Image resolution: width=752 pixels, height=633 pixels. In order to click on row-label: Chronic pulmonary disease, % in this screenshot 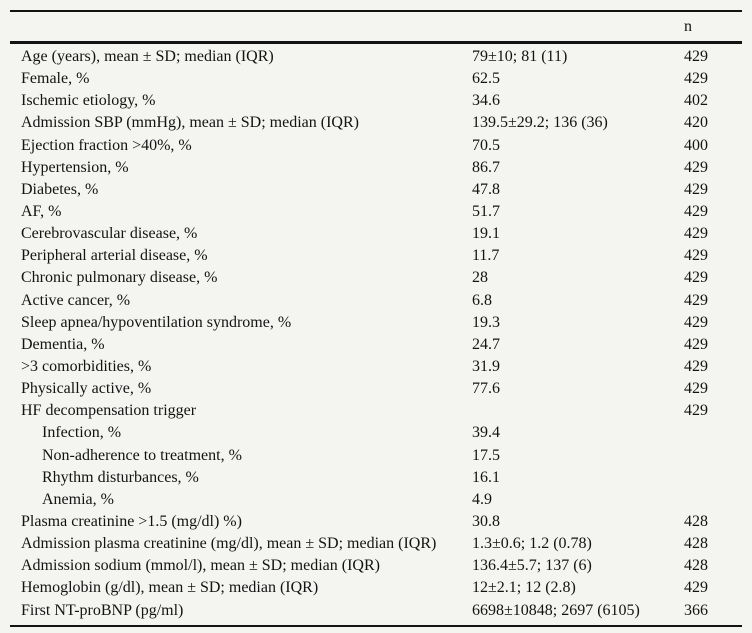, I will do `click(119, 278)`.